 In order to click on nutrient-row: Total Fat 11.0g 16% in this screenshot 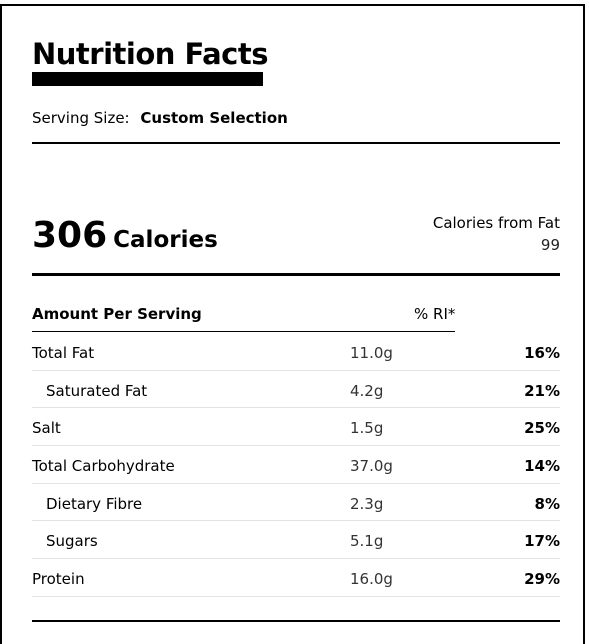, I will do `click(296, 352)`.